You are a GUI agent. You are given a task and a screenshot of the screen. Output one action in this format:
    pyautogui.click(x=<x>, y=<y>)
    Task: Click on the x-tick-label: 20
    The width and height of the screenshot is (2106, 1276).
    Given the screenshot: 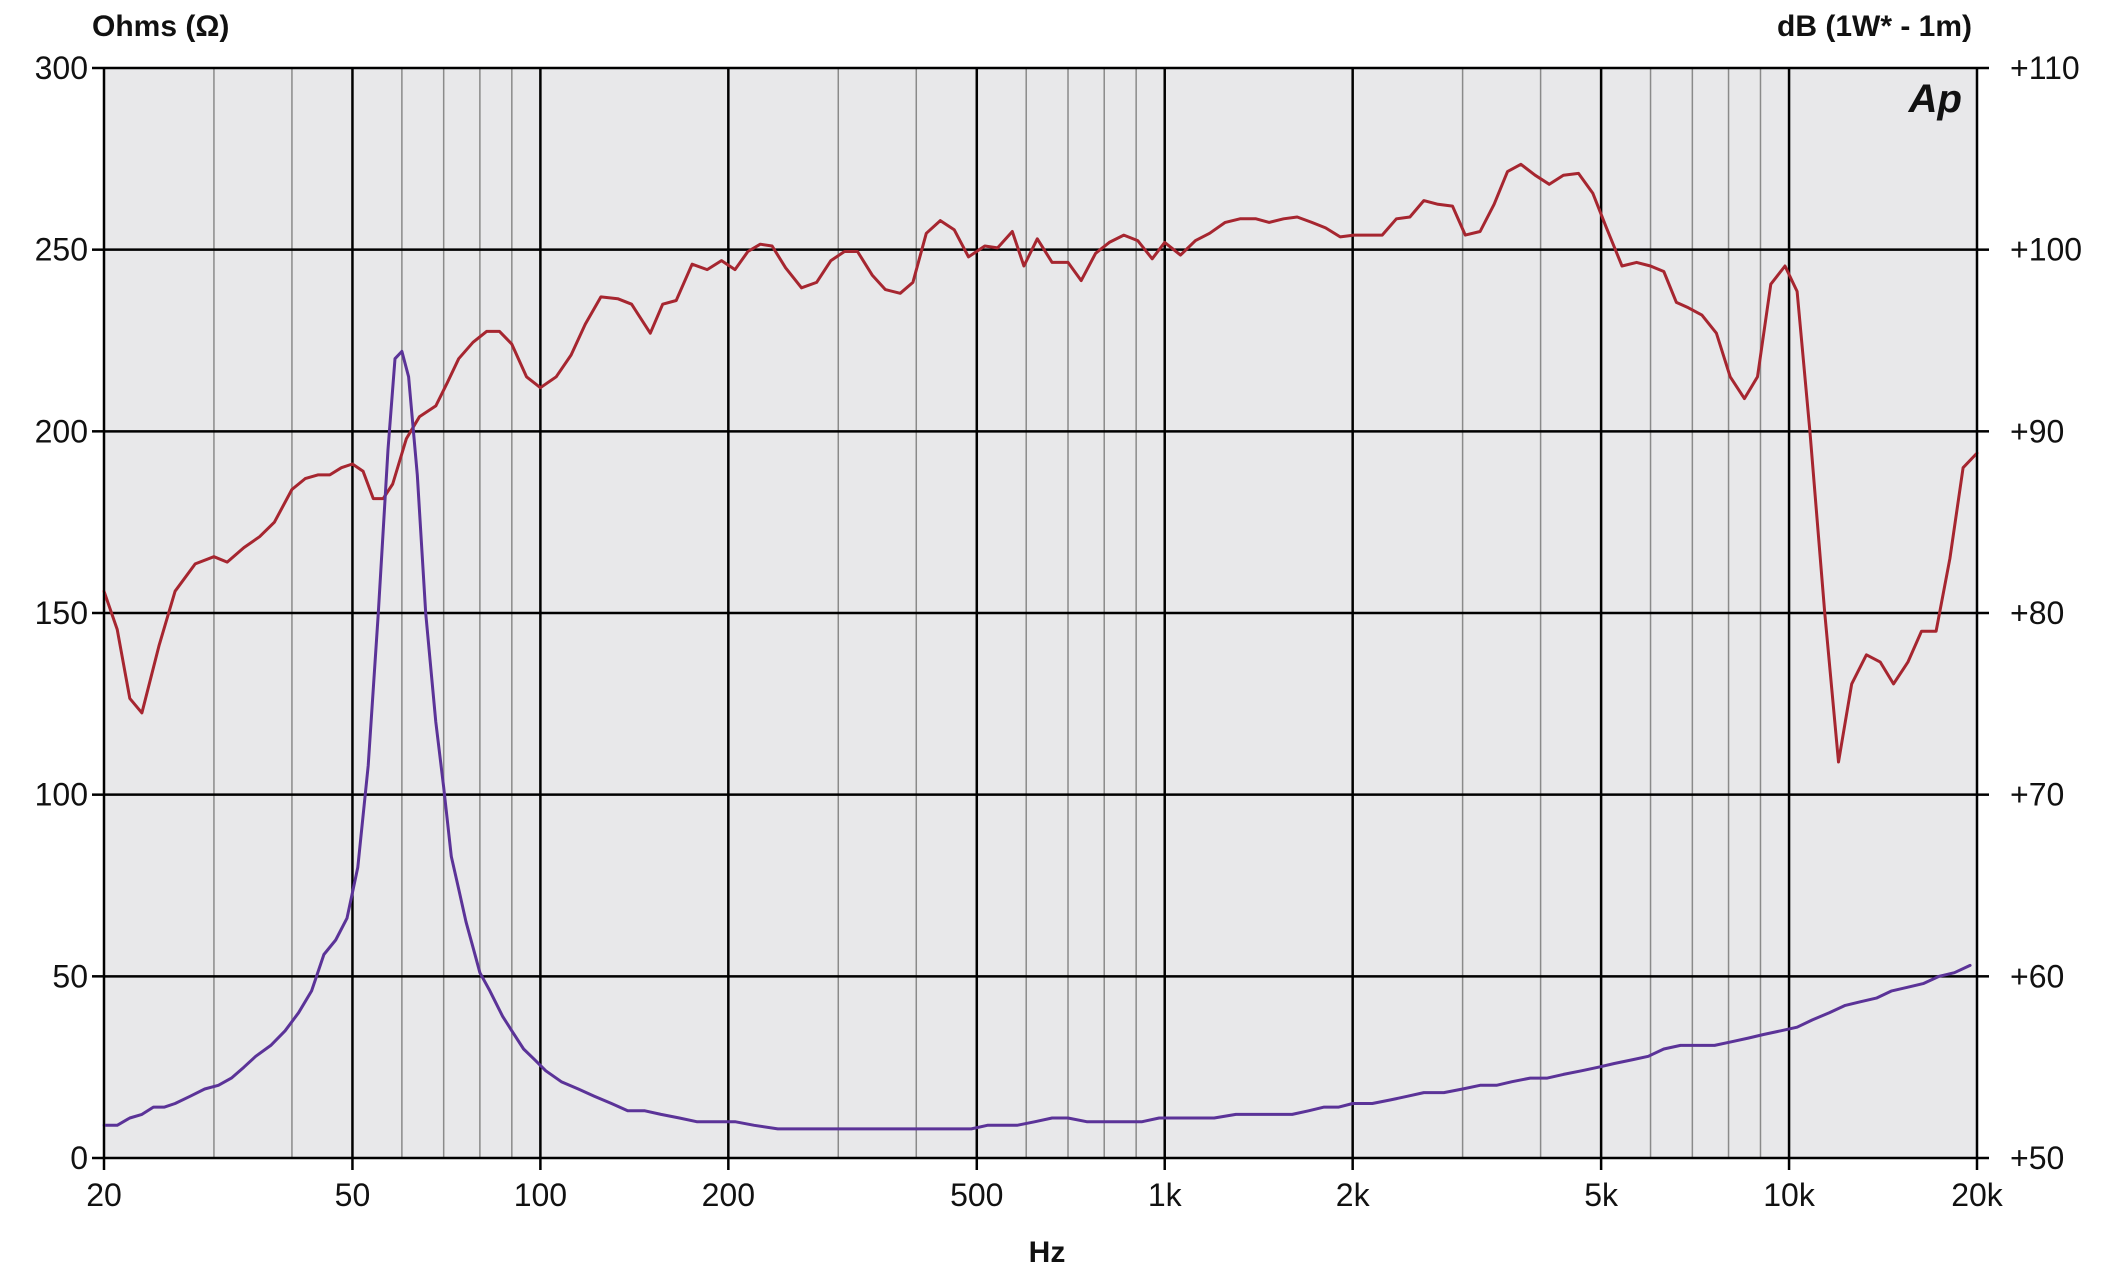 What is the action you would take?
    pyautogui.click(x=104, y=1195)
    